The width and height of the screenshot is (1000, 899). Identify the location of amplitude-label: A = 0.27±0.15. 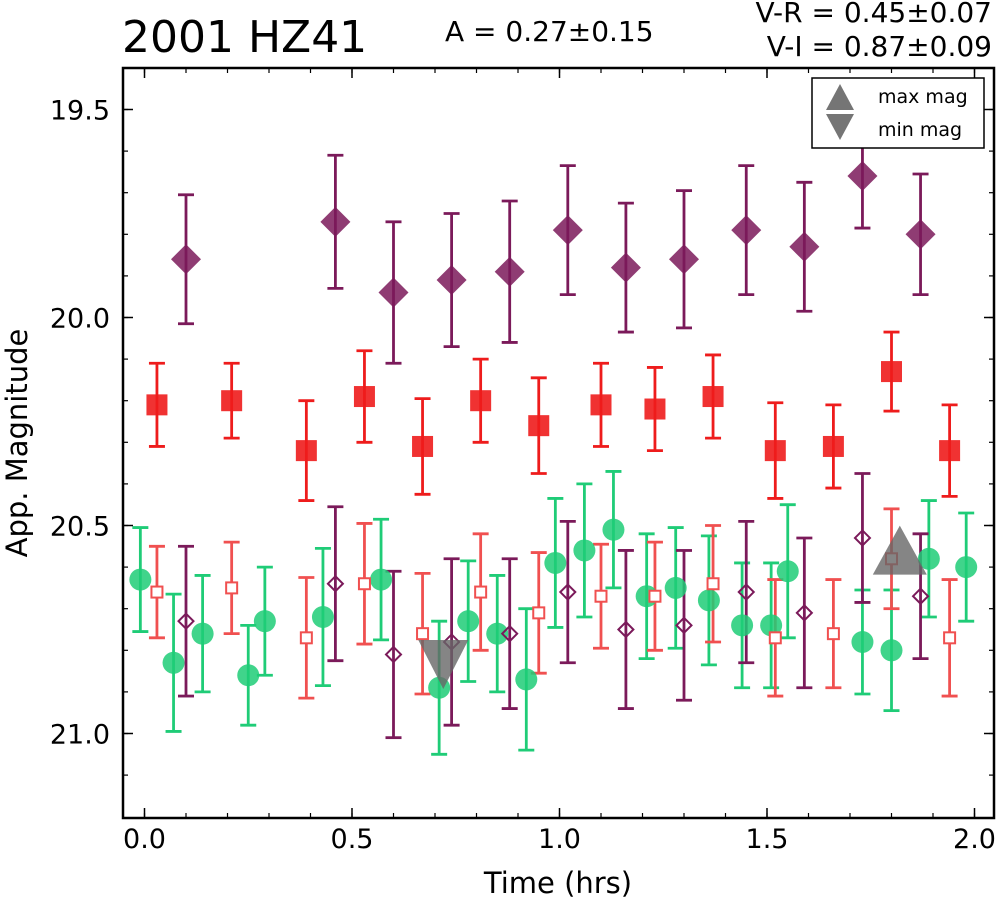
(549, 31).